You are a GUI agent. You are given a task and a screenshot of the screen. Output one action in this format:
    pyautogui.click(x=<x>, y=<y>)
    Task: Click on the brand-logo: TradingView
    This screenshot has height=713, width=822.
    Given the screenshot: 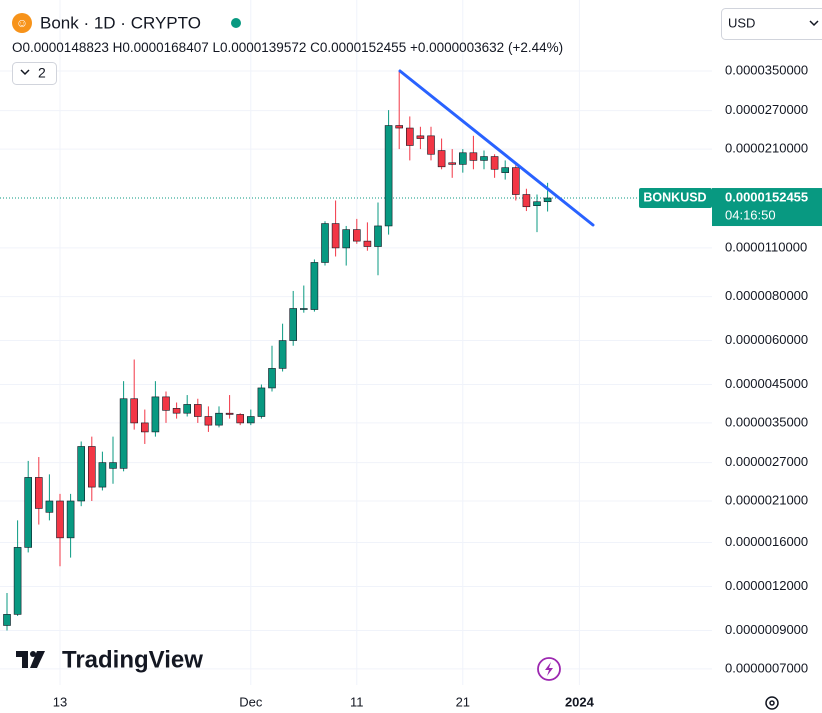 What is the action you would take?
    pyautogui.click(x=109, y=659)
    